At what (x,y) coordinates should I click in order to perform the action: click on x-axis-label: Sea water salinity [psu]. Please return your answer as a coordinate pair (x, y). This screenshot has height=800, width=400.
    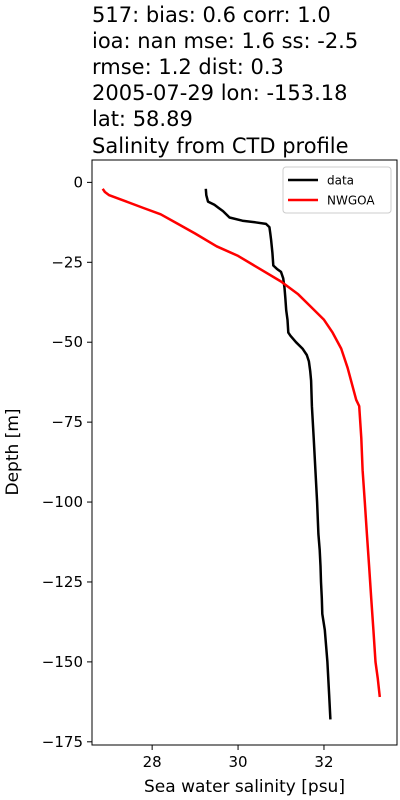
    Looking at the image, I should click on (244, 787).